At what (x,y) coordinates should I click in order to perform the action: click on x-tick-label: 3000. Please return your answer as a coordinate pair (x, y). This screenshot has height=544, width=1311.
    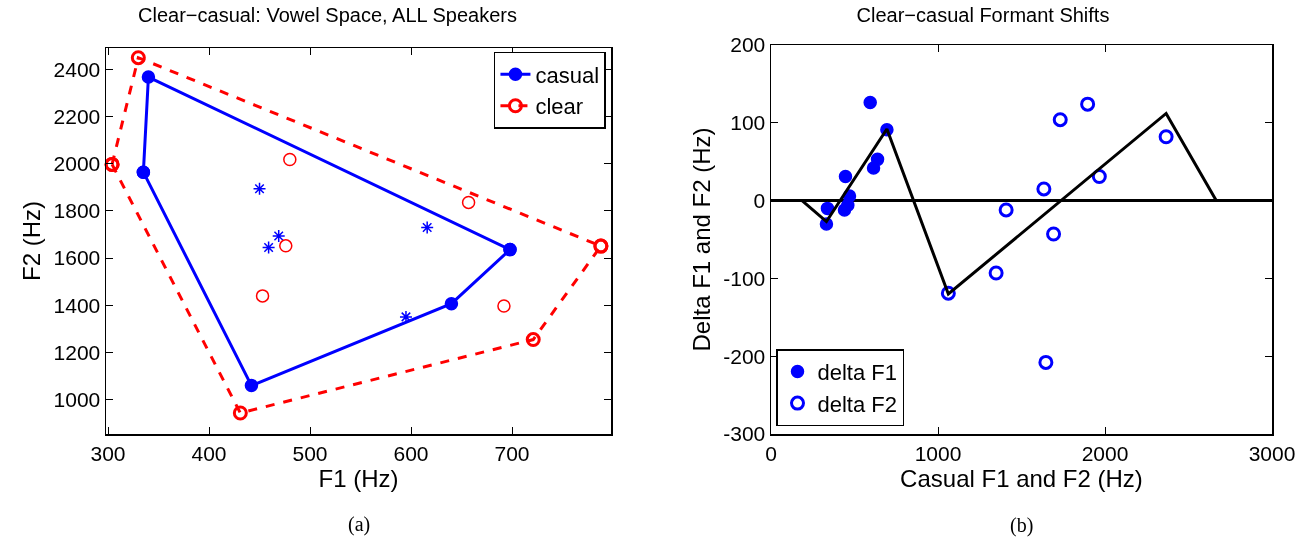
    Looking at the image, I should click on (1272, 453).